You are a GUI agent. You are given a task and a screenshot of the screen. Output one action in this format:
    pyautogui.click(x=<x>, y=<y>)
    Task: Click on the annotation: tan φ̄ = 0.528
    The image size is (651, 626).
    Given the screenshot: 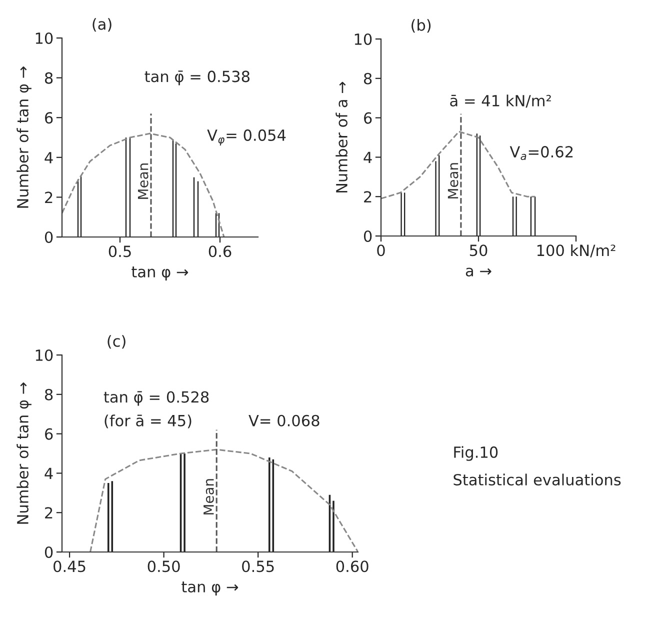 What is the action you would take?
    pyautogui.click(x=156, y=398)
    